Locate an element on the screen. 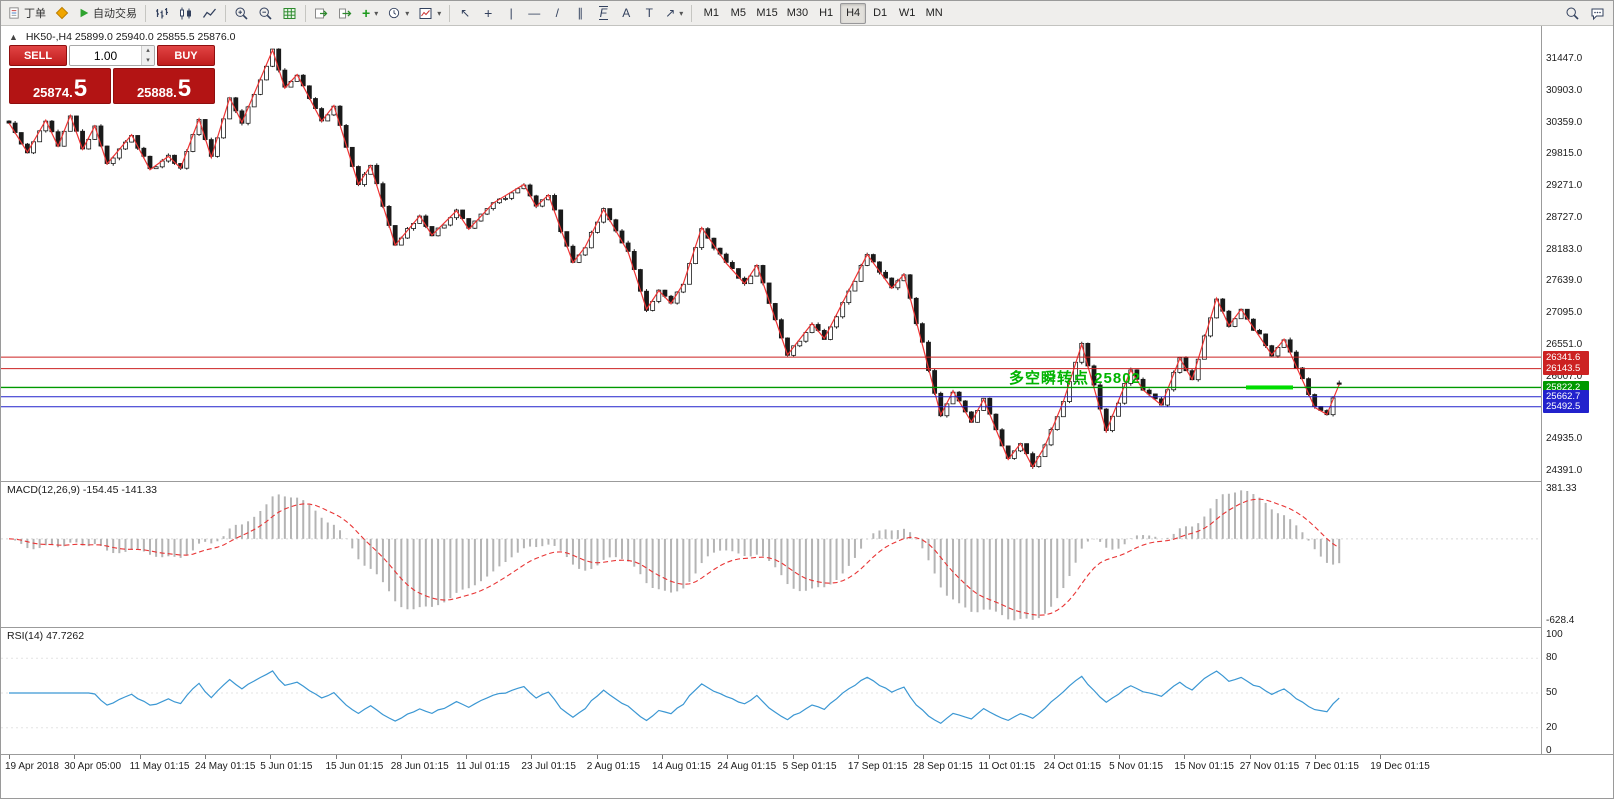 This screenshot has width=1614, height=799. search-icon is located at coordinates (1572, 13).